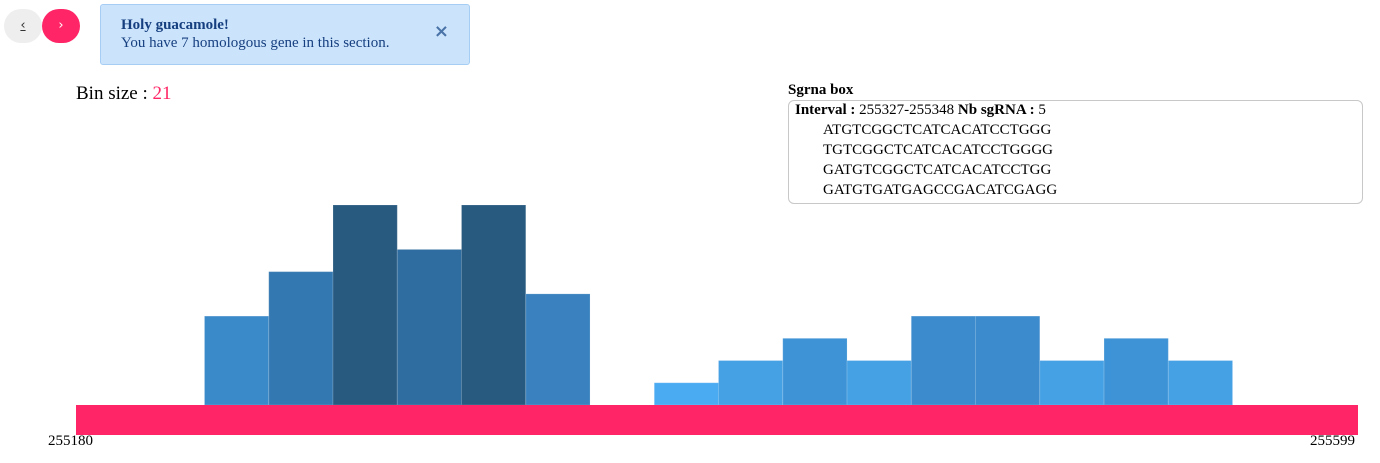 The image size is (1380, 463). Describe the element at coordinates (23, 26) in the screenshot. I see `previous-button: ‹` at that location.